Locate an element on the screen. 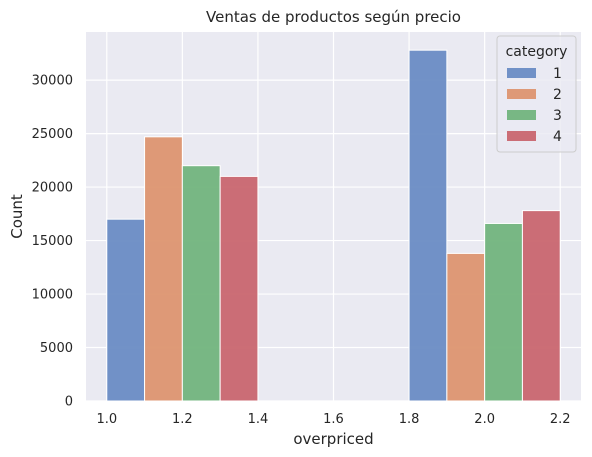 The image size is (592, 457). legend-box is located at coordinates (536, 94).